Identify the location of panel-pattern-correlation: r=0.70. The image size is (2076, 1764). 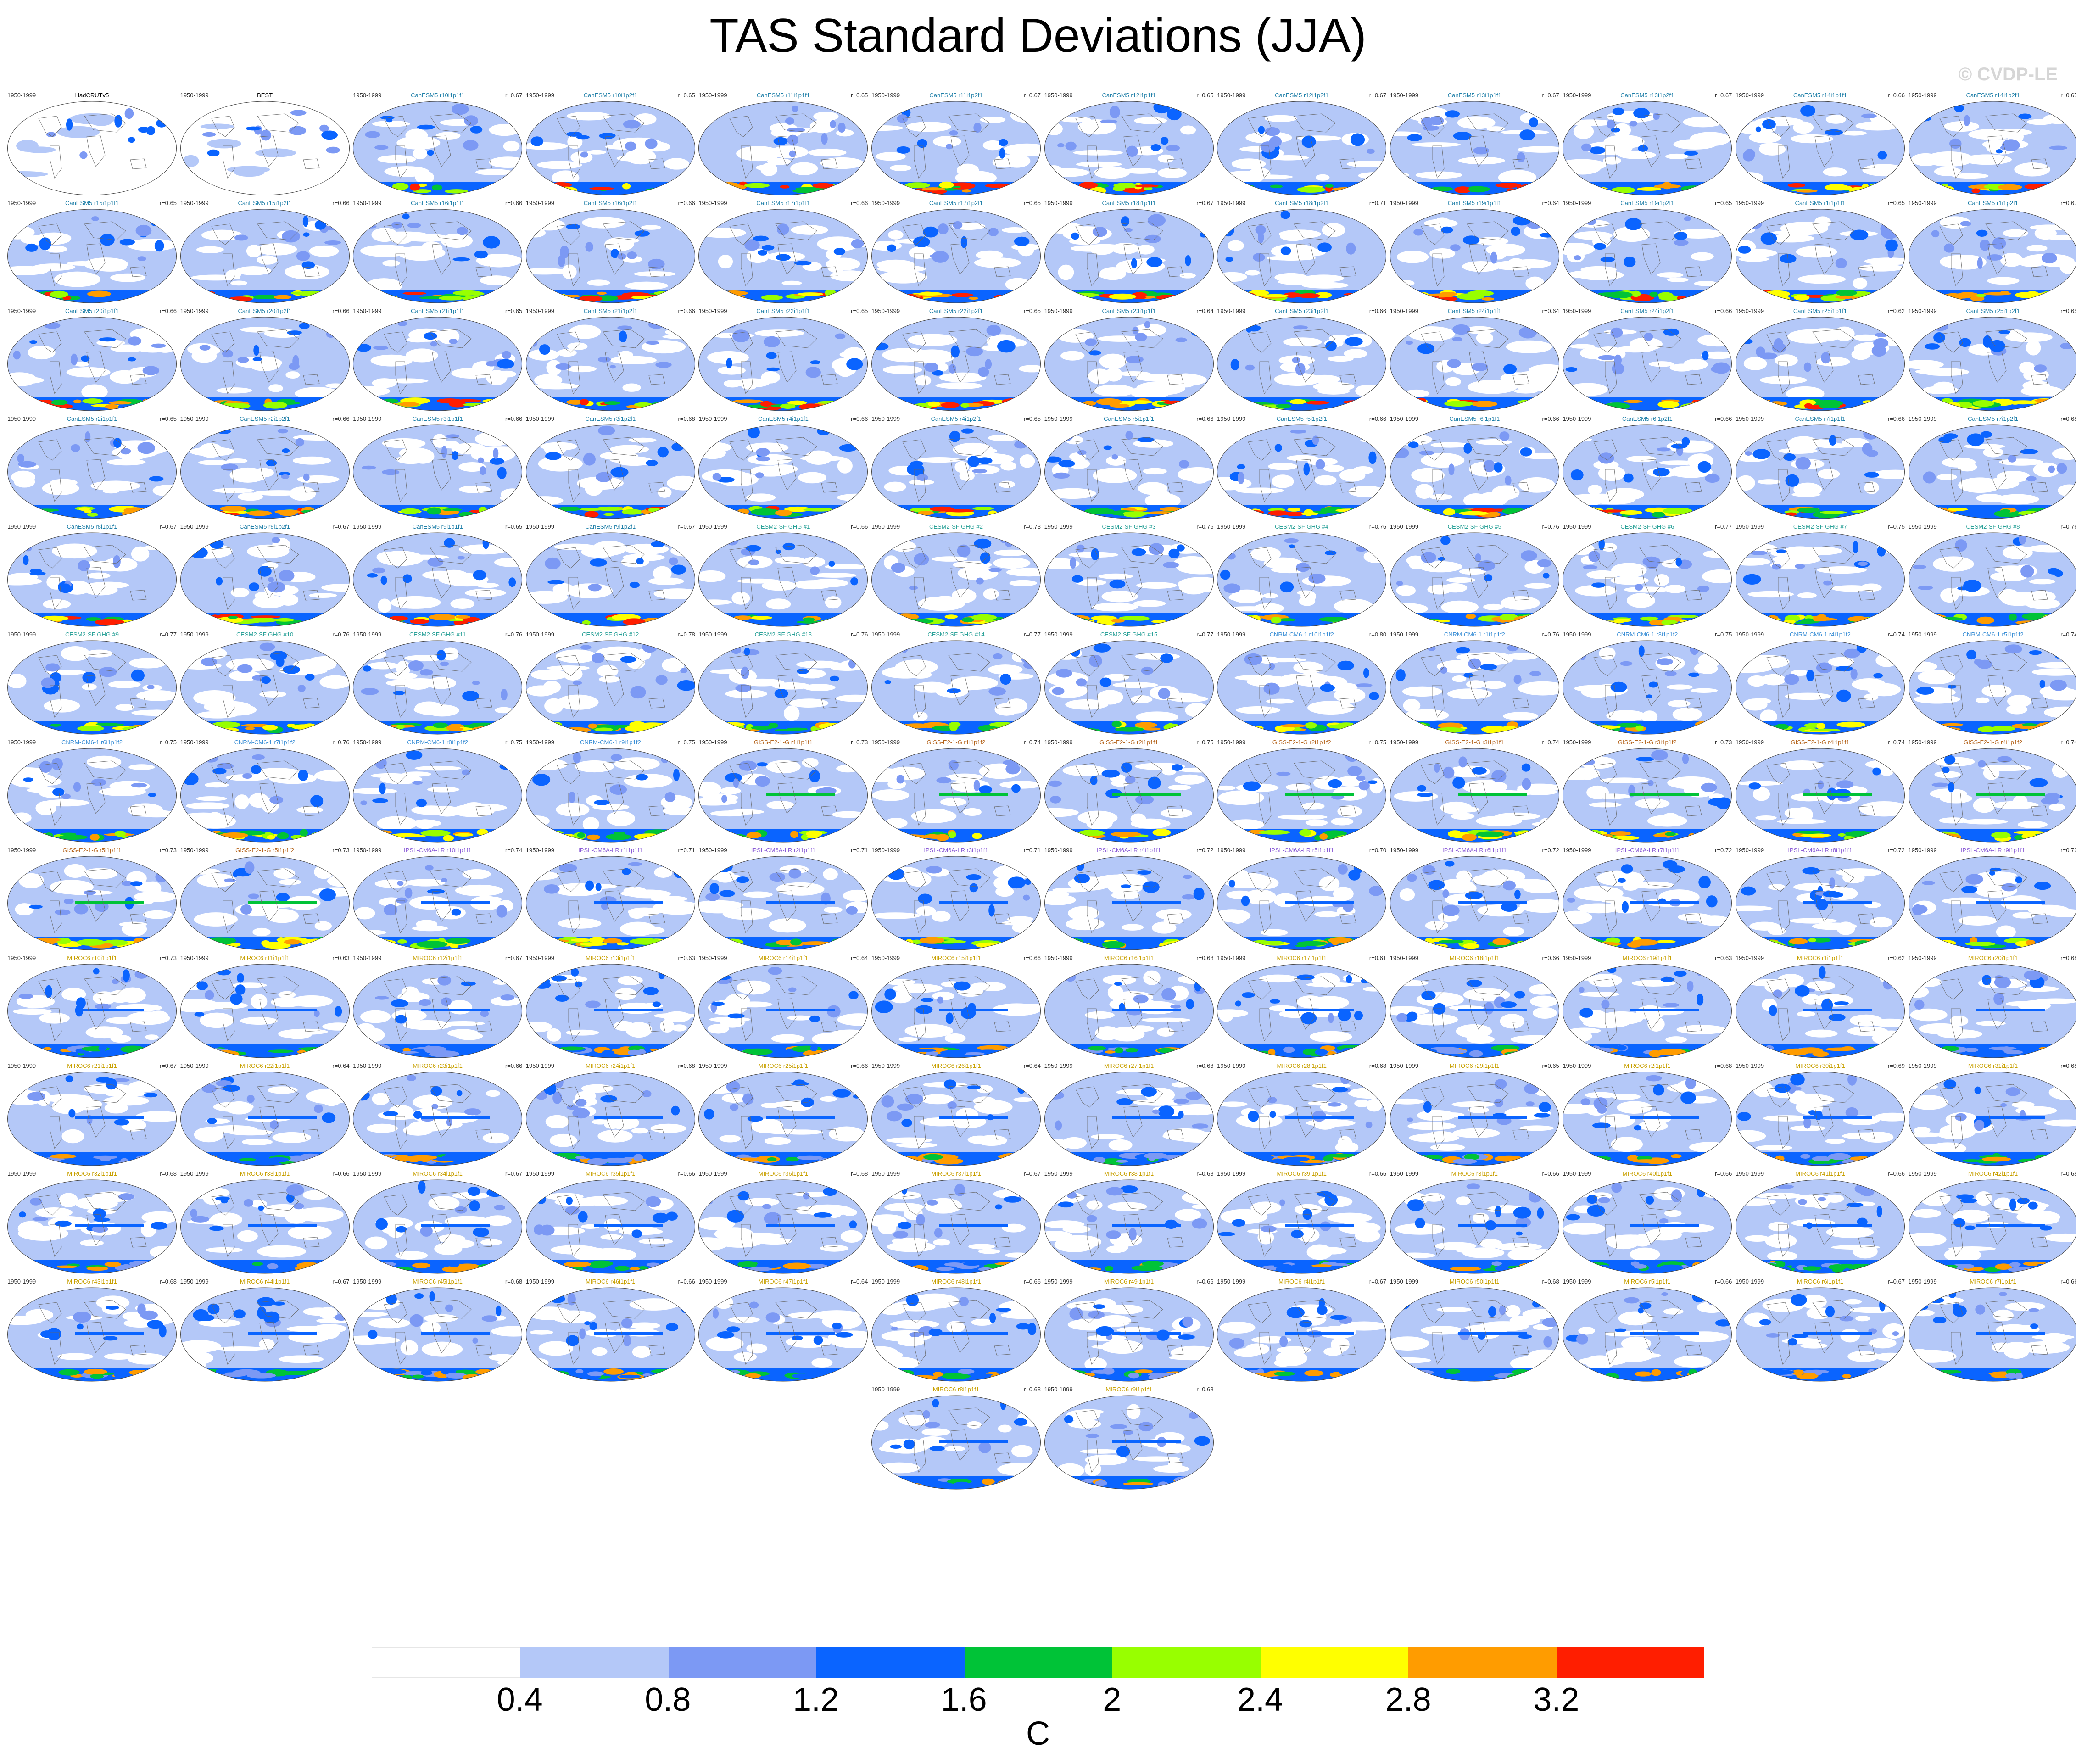
(1378, 850).